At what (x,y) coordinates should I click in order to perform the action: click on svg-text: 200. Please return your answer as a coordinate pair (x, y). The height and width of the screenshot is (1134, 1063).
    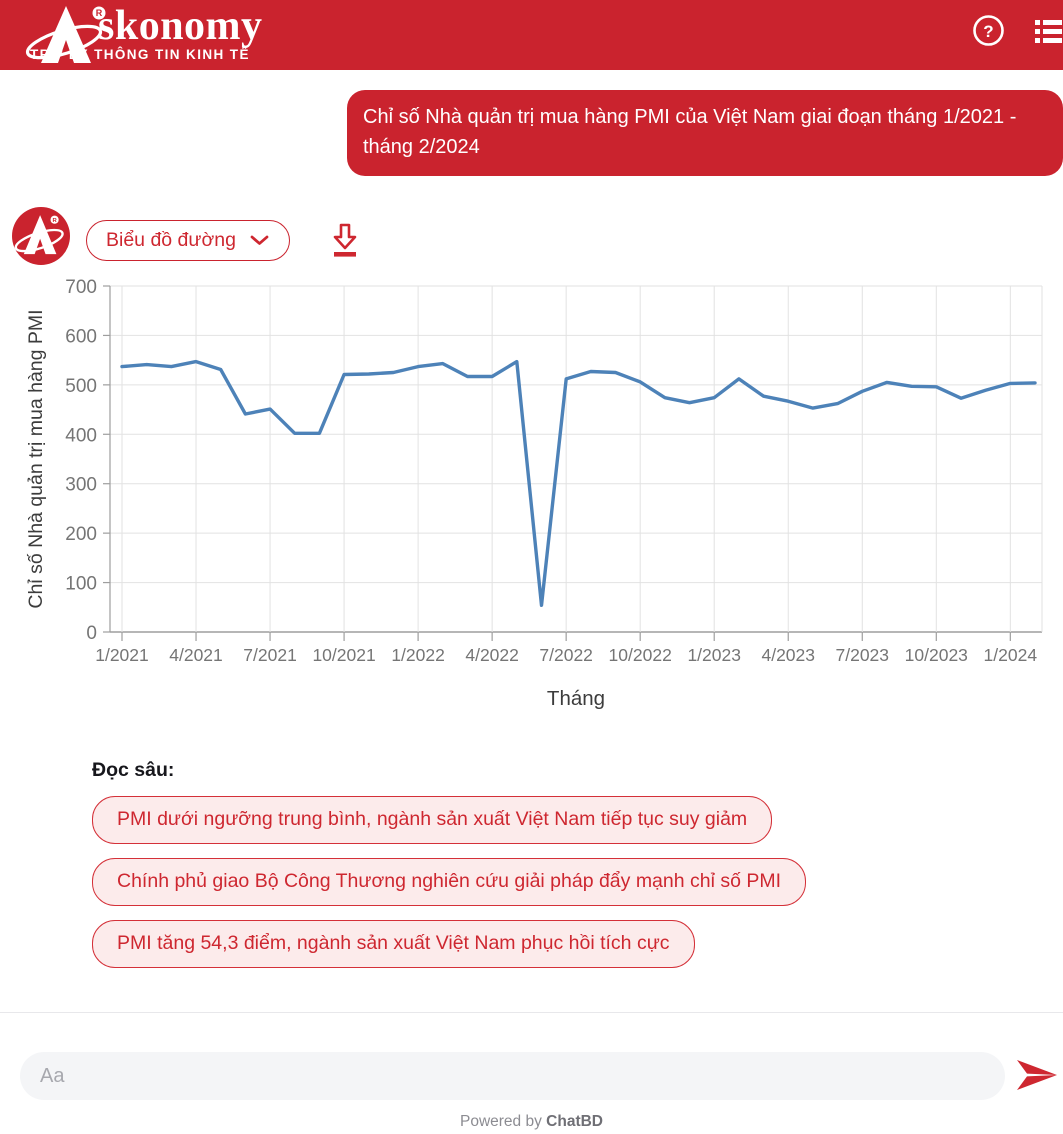
    Looking at the image, I should click on (81, 534).